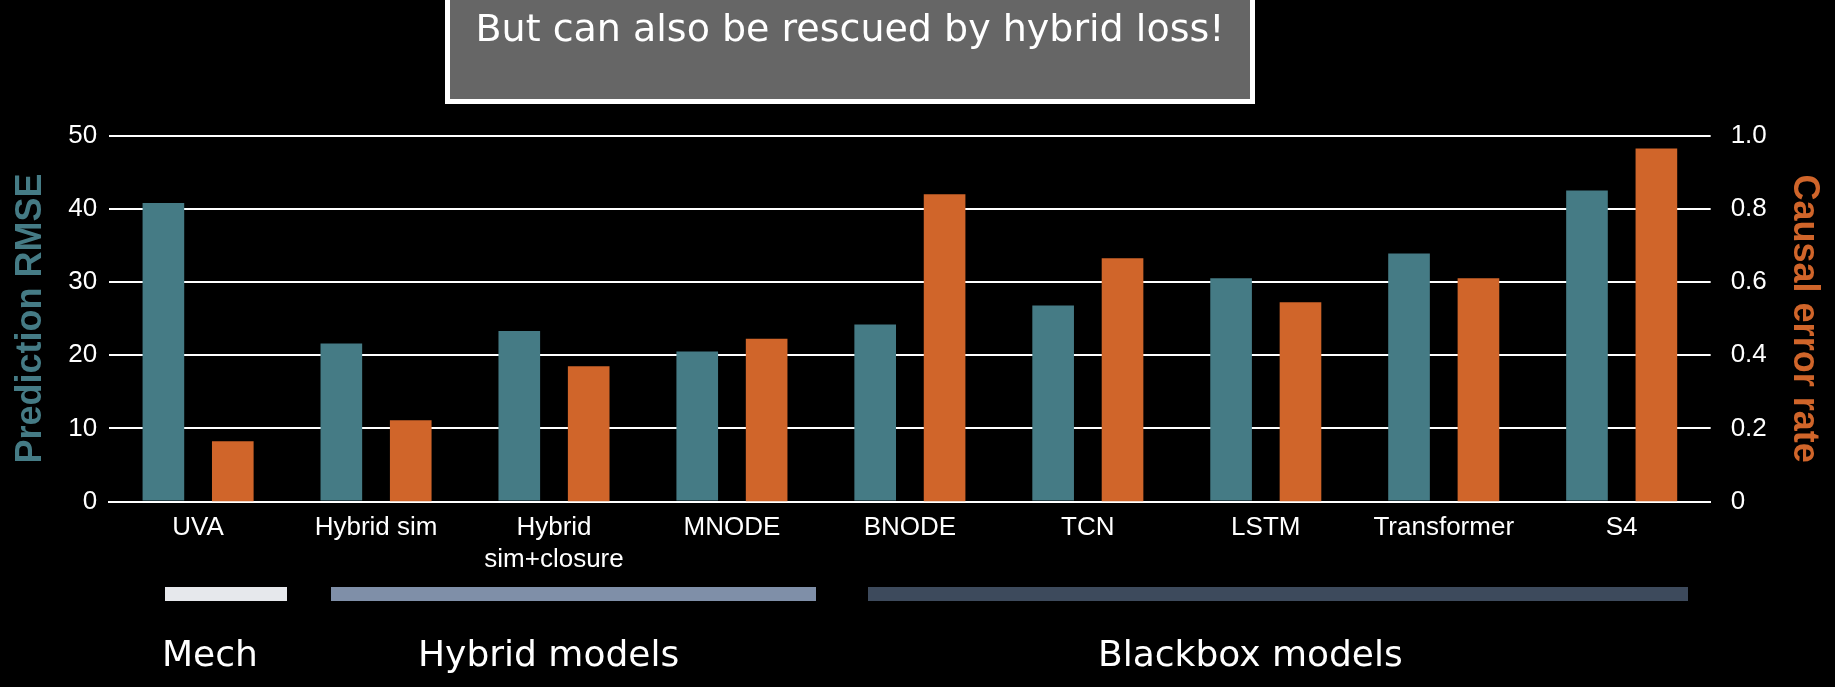 The image size is (1835, 687). Describe the element at coordinates (210, 653) in the screenshot. I see `text: Mech` at that location.